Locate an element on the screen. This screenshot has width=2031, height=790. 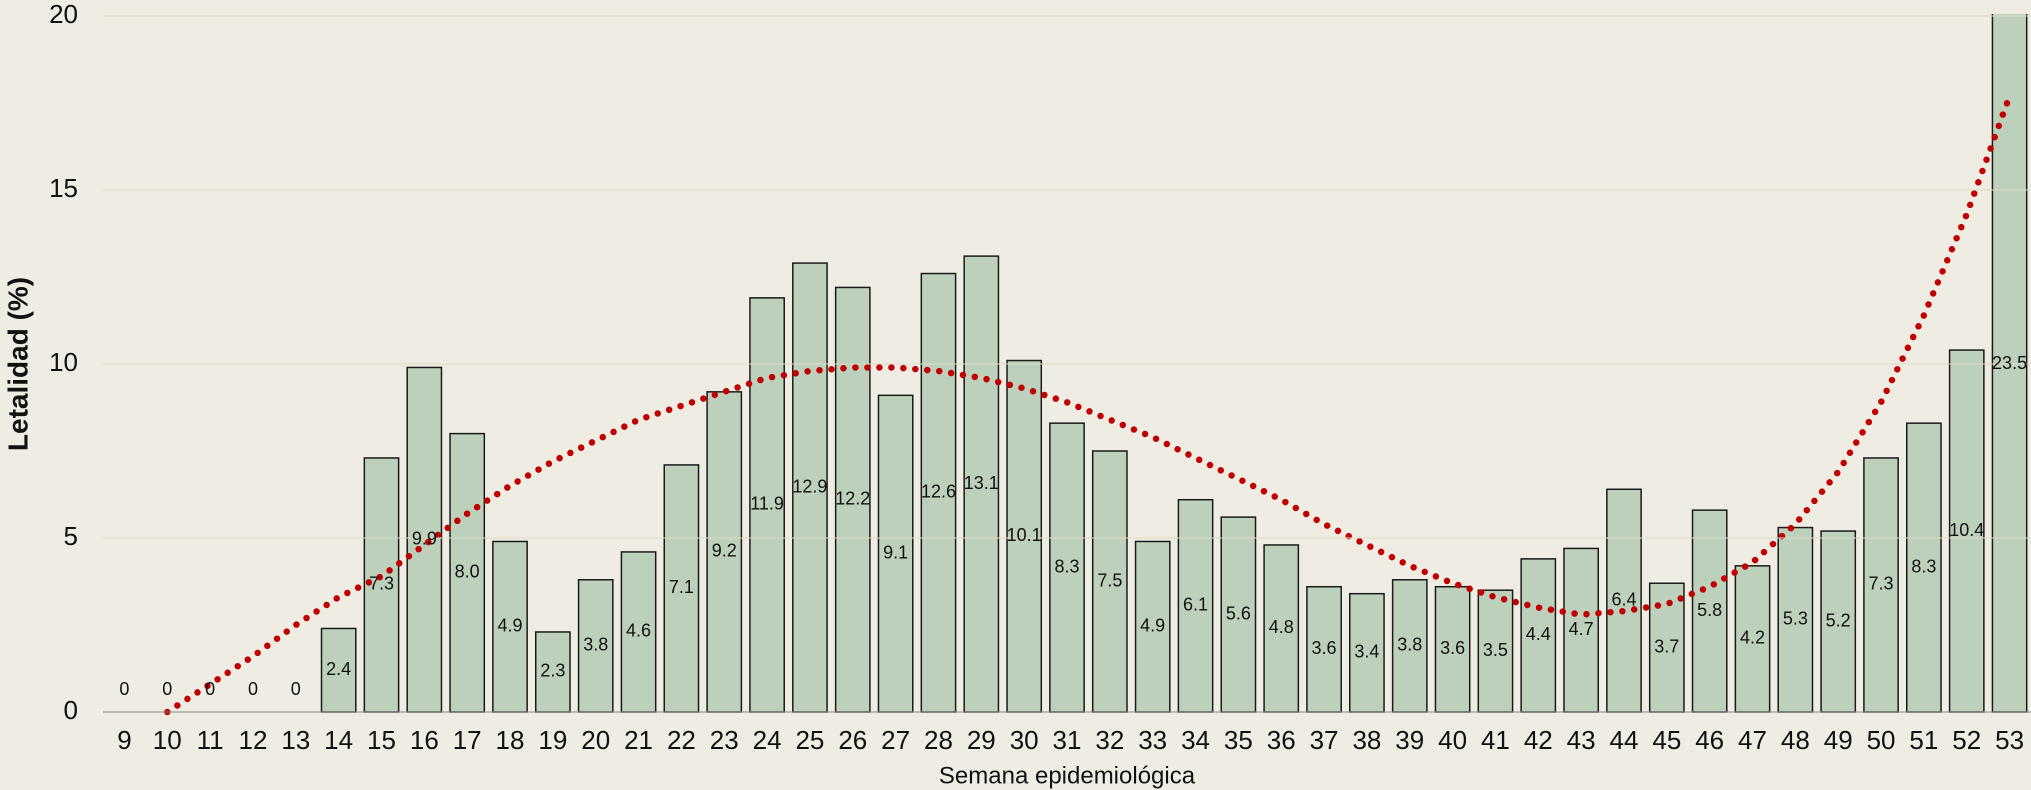
data-label: 4.4 is located at coordinates (1538, 634).